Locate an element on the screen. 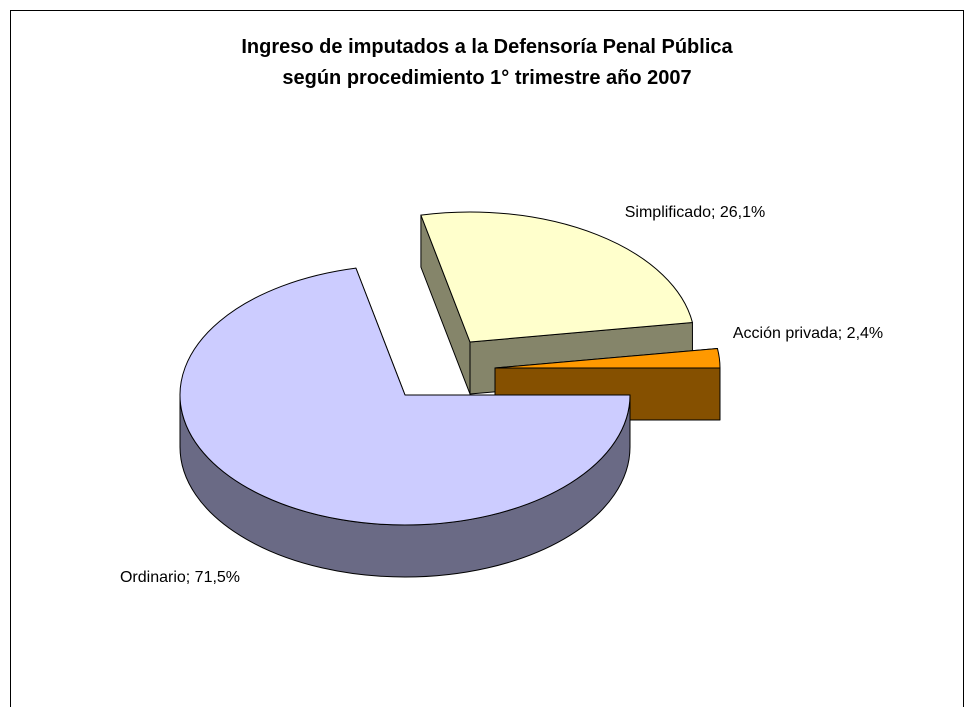  data-label: Simplificado; 26,1% is located at coordinates (695, 212).